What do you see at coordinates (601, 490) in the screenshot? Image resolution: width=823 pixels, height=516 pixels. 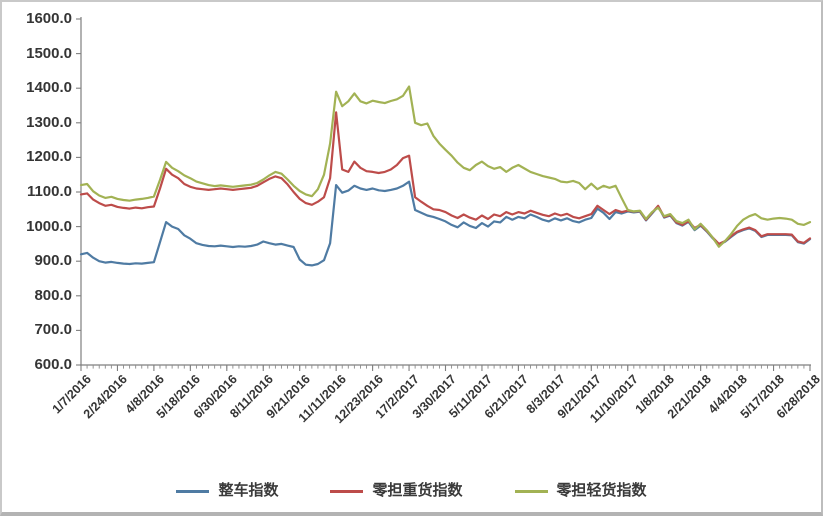 I see `legend-label: 零担轻货指数` at bounding box center [601, 490].